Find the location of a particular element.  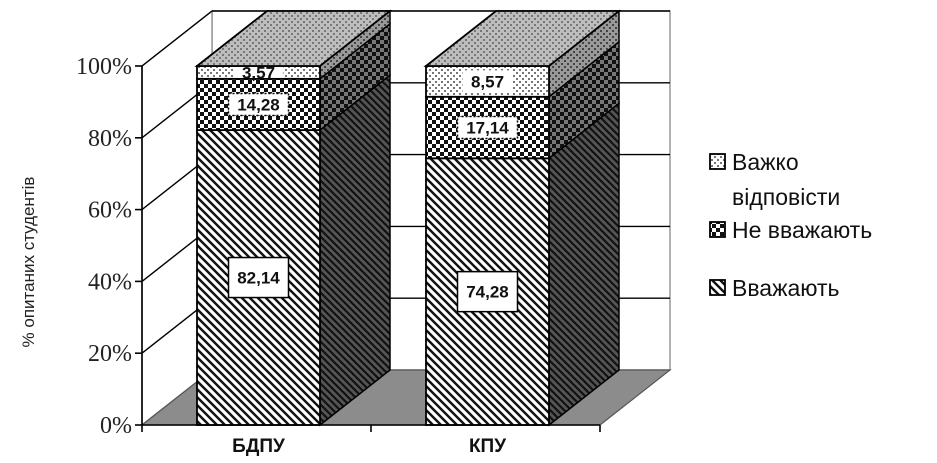

legend-label: Не вважають is located at coordinates (802, 230).